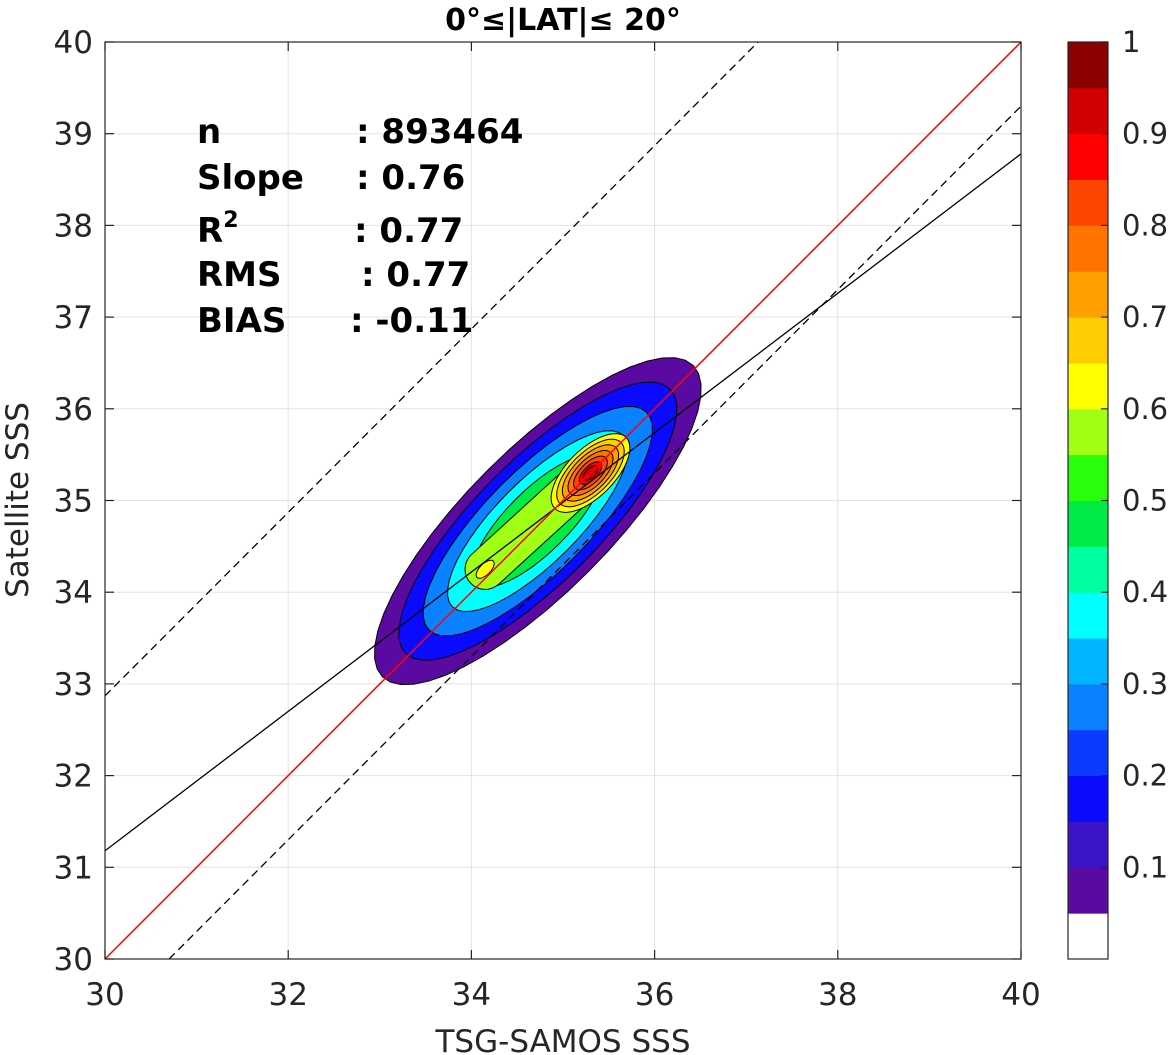 Image resolution: width=1172 pixels, height=1055 pixels. I want to click on x-tick-label: 38, so click(837, 995).